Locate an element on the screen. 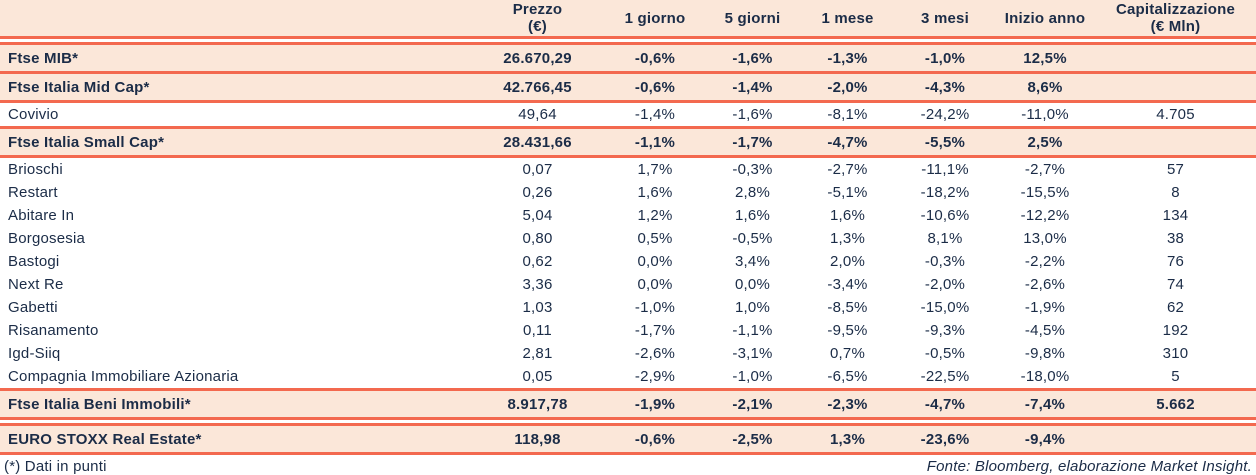 This screenshot has height=475, width=1256. cell-inizio-anno: -4,5% is located at coordinates (1045, 330).